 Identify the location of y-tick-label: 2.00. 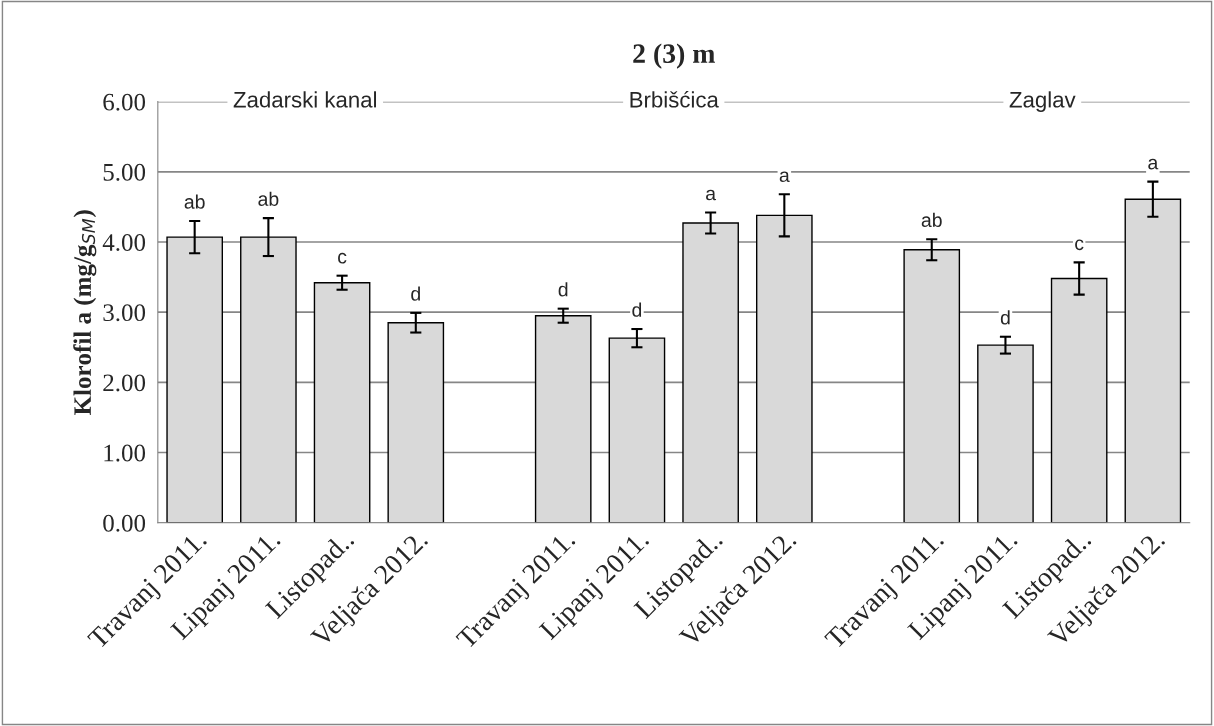
(124, 383).